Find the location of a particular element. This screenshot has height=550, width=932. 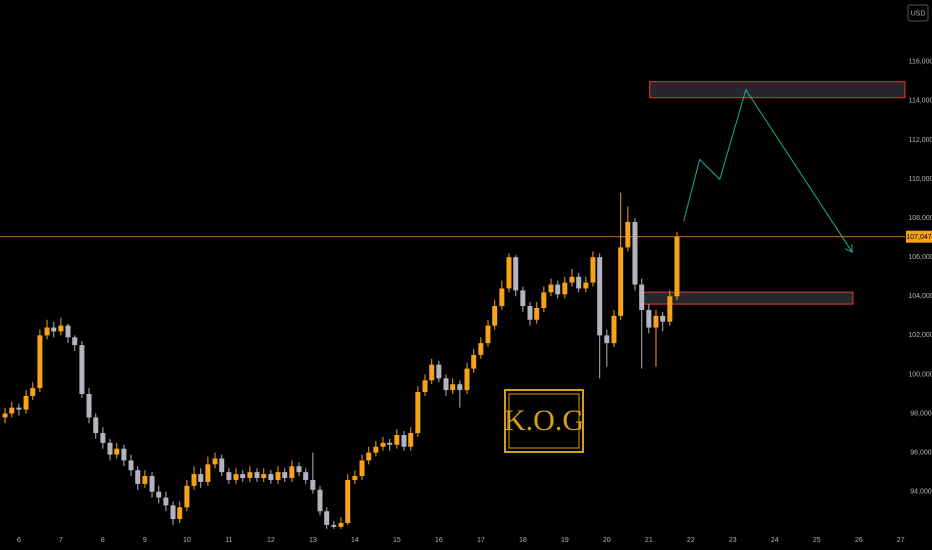

y-tick-label: 106,000 is located at coordinates (920, 257).